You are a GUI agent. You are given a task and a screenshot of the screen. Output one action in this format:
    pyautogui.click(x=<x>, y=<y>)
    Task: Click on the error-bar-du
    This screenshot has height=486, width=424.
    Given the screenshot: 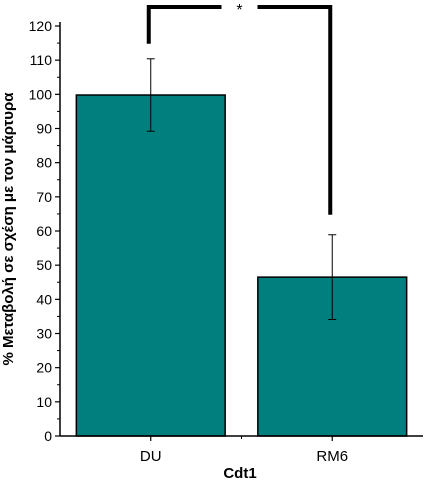 What is the action you would take?
    pyautogui.click(x=150, y=95)
    